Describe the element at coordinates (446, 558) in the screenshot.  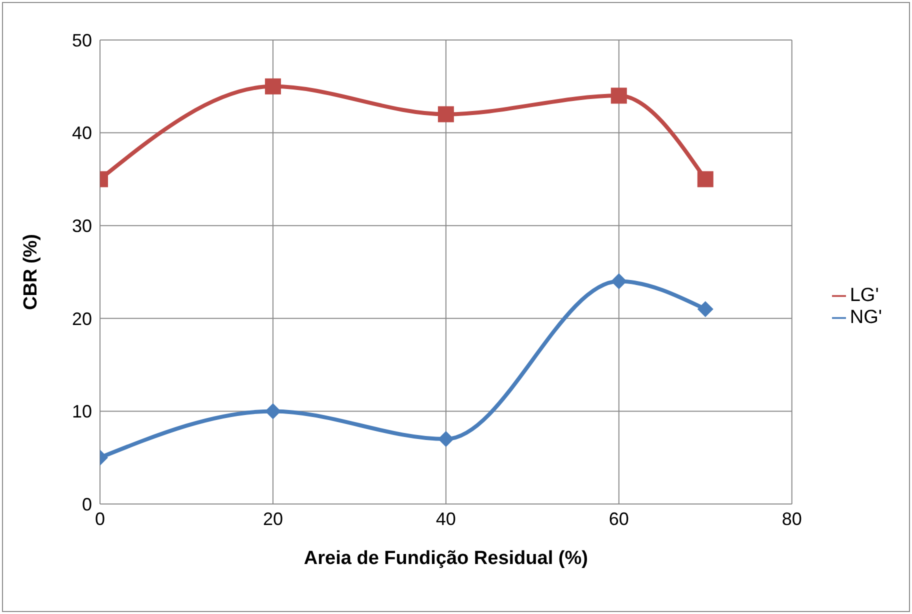
I see `x-axis-title: Areia de Fundição Residual (%)` at that location.